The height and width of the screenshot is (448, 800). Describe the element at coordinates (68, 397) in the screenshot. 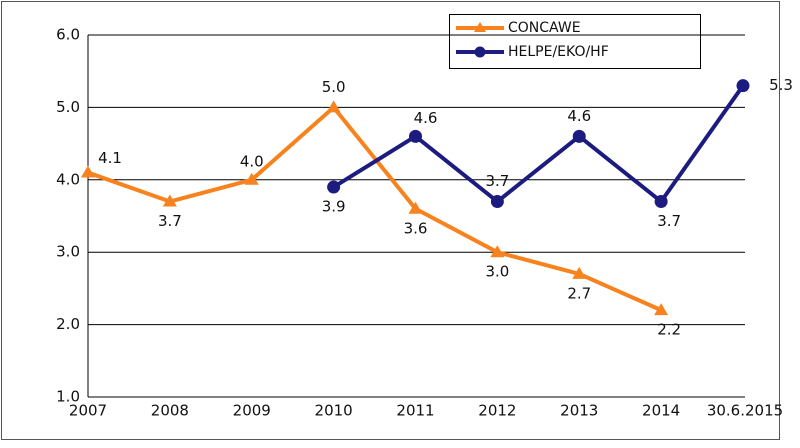

I see `y-tick-label: 1.0` at that location.